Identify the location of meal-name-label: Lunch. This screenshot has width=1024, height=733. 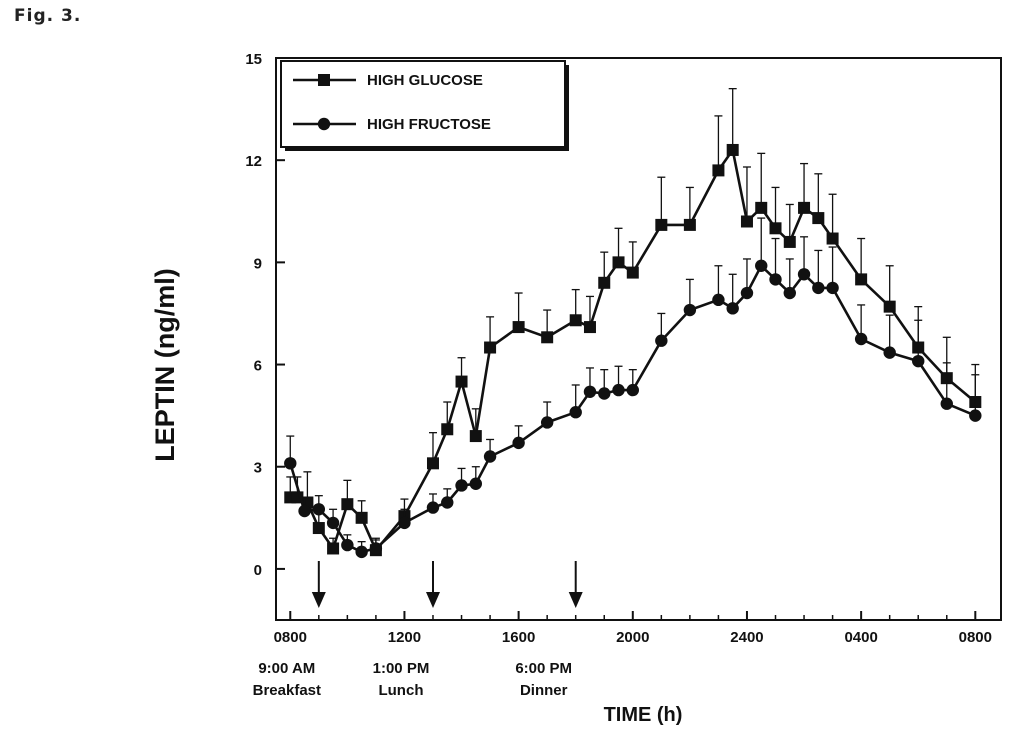
(400, 690).